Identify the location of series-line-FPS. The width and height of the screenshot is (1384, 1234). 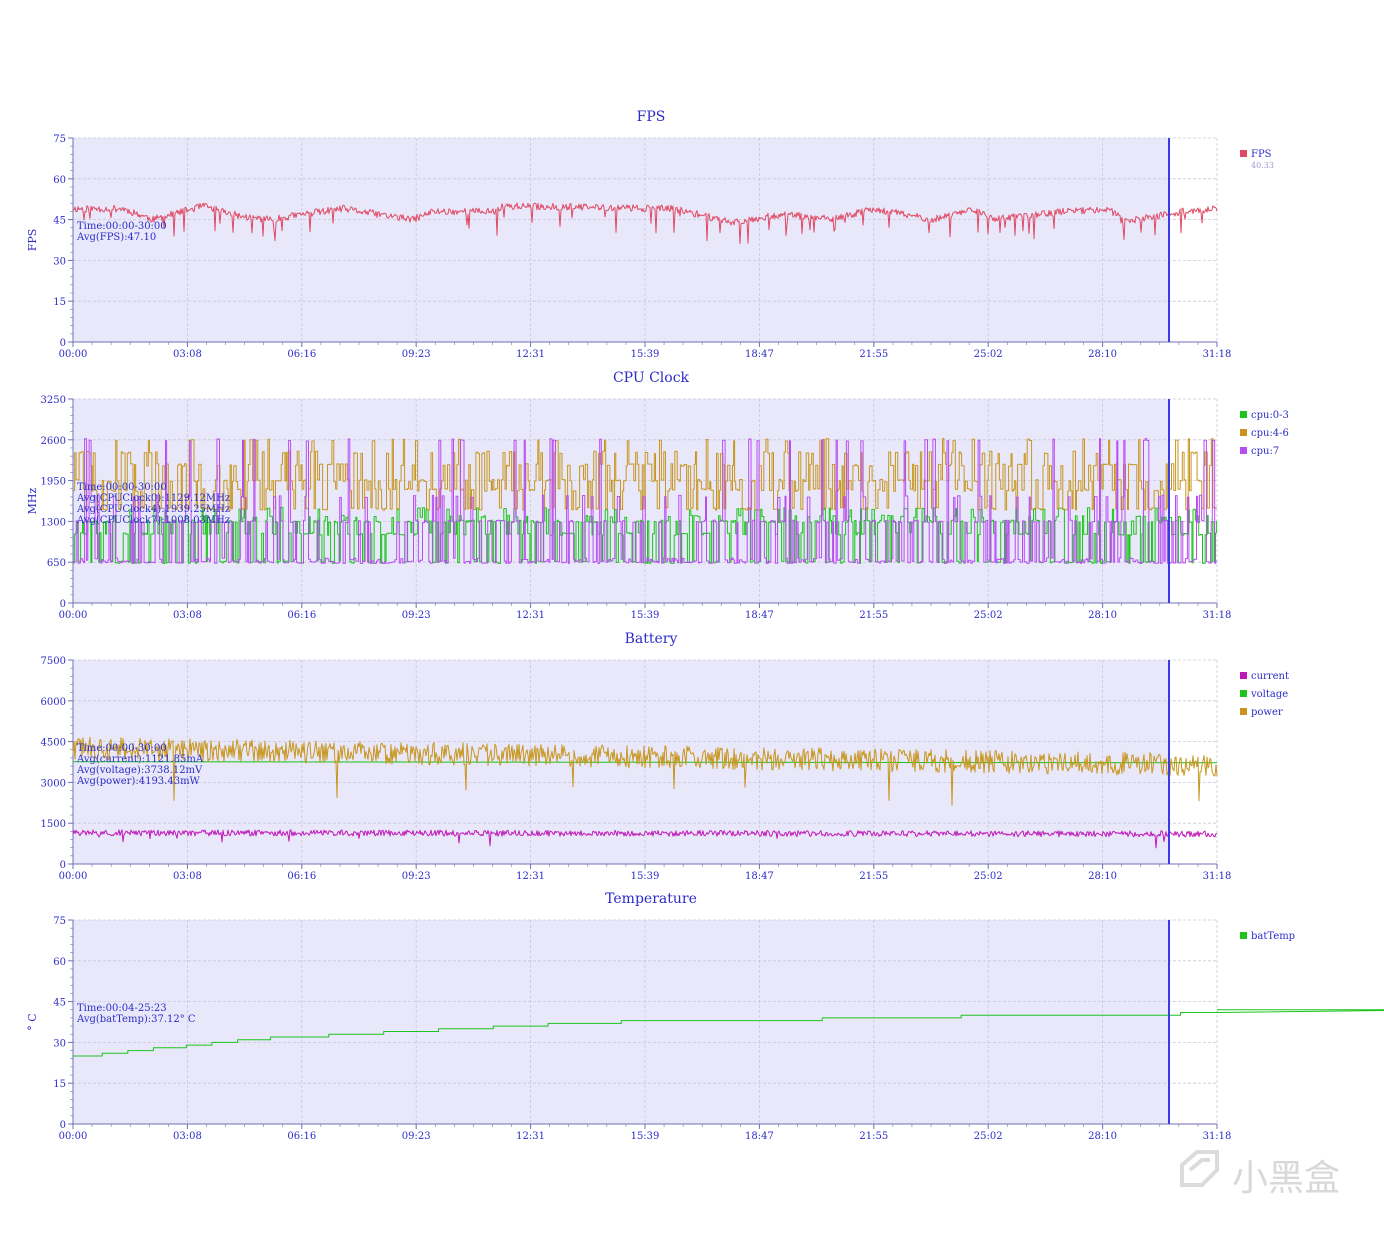
(645, 223).